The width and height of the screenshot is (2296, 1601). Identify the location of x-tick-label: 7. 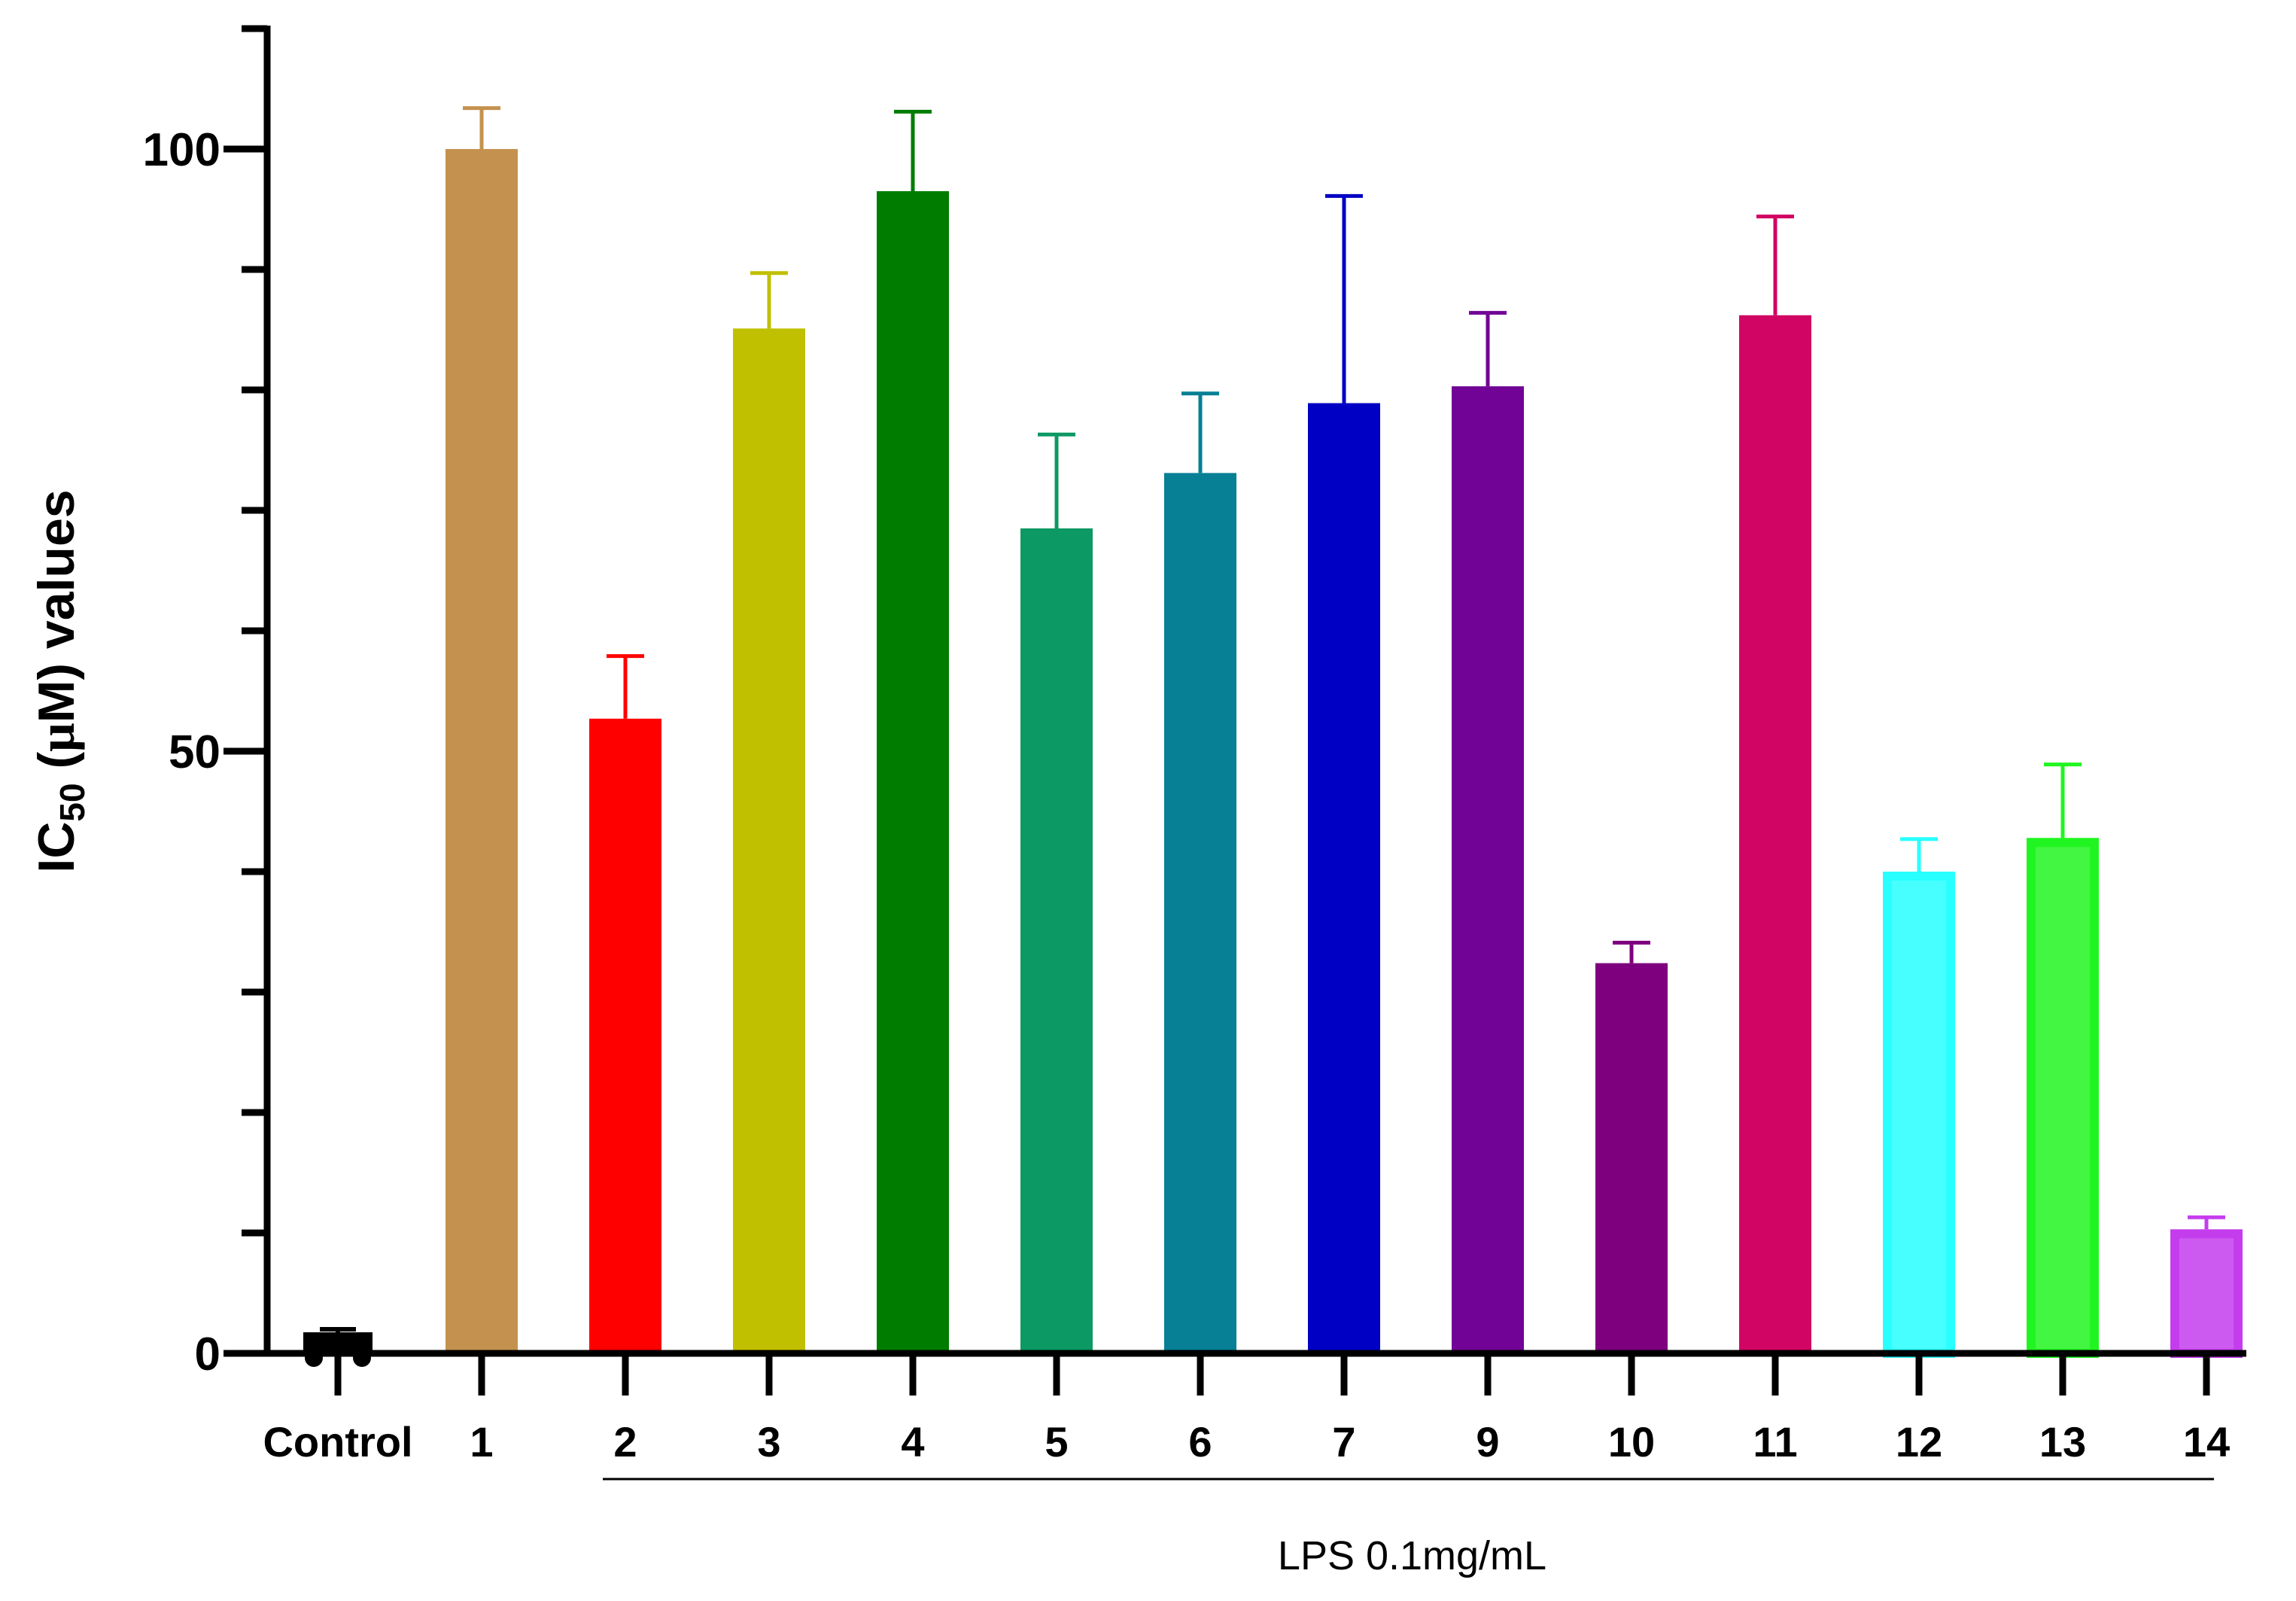
(1343, 1442).